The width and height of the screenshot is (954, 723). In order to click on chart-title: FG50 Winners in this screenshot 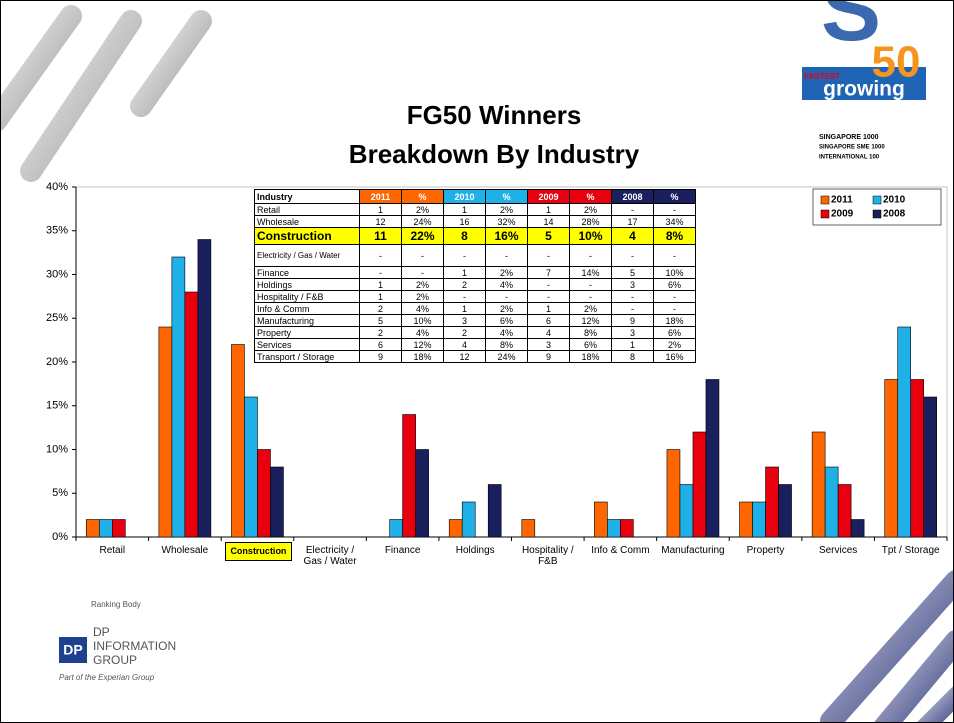, I will do `click(494, 115)`.